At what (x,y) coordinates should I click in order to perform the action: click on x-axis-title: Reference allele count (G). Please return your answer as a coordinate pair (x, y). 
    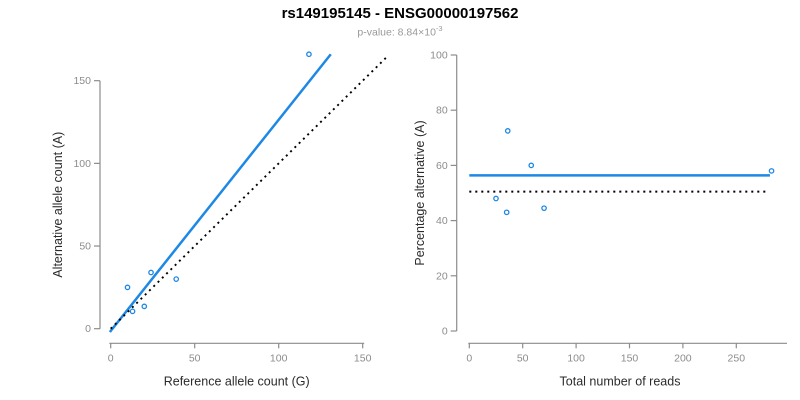
    Looking at the image, I should click on (237, 382).